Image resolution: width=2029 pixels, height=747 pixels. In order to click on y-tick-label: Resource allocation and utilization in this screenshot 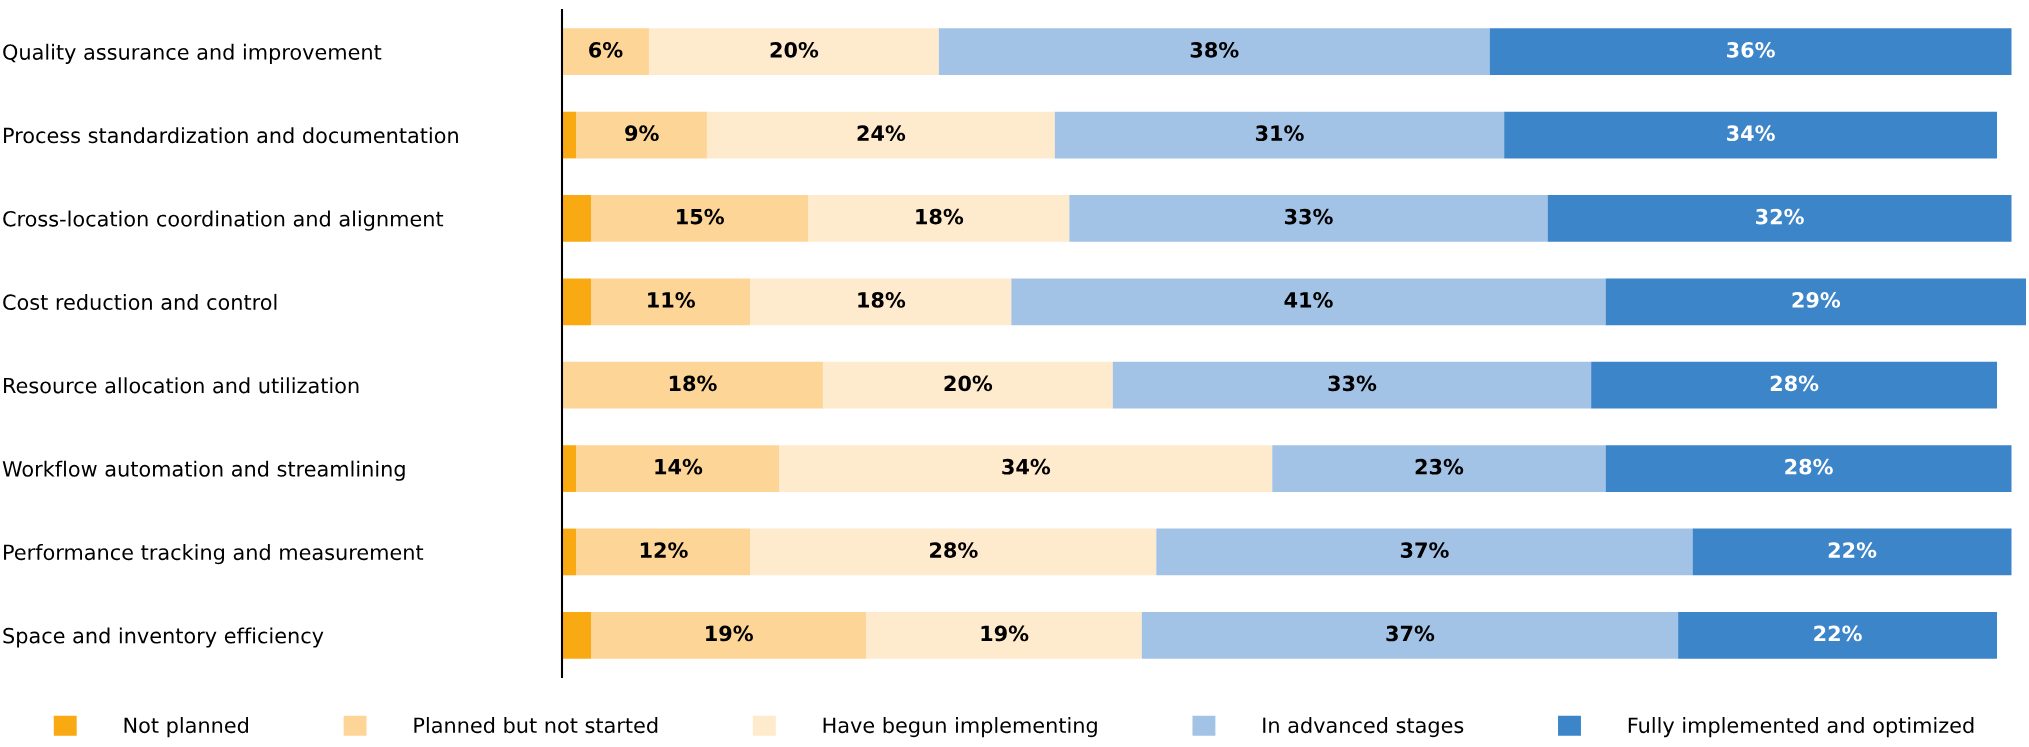, I will do `click(181, 385)`.